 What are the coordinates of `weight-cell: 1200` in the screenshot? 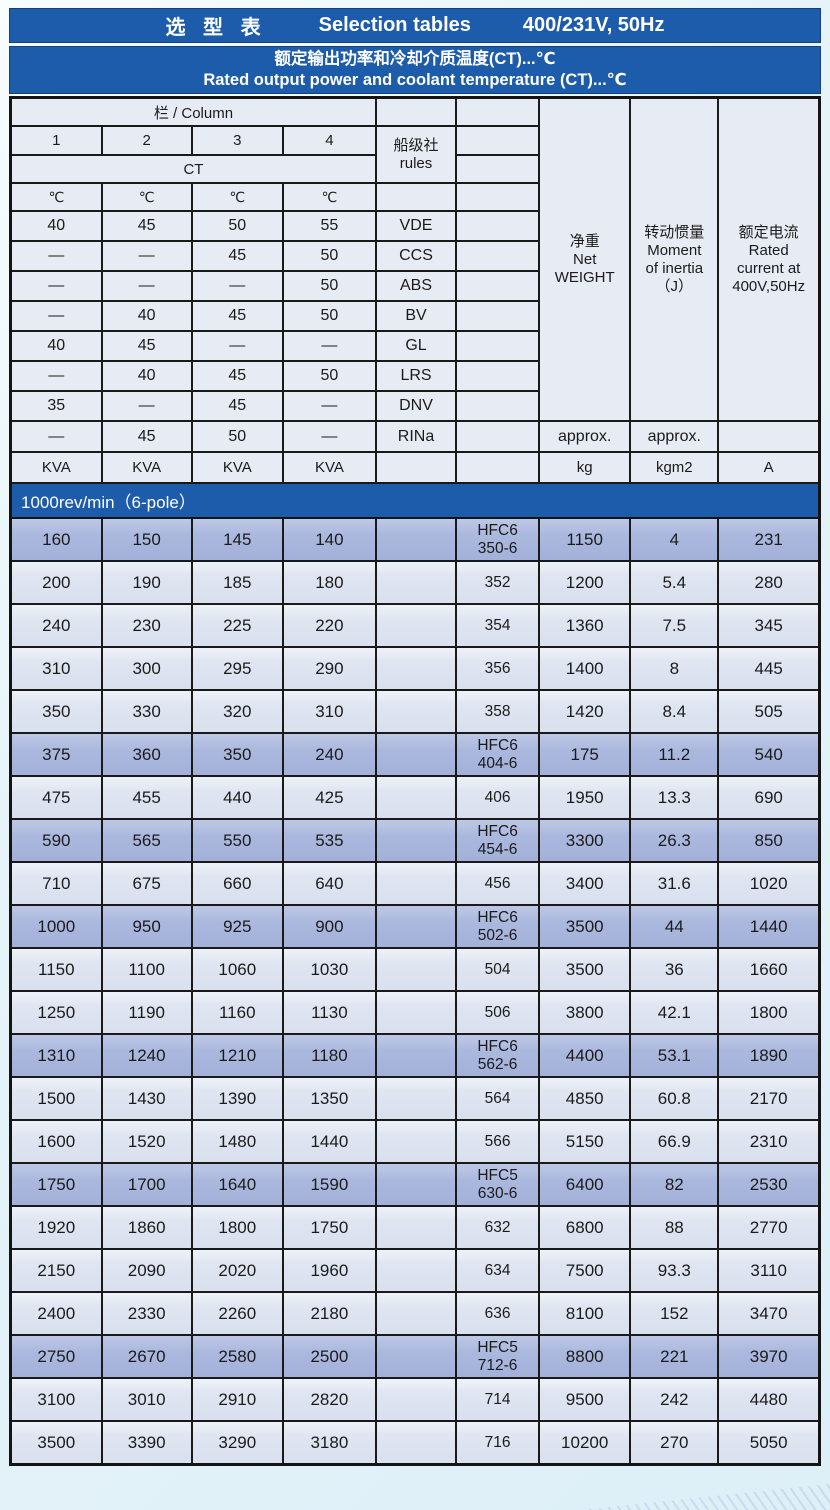 It's located at (585, 582).